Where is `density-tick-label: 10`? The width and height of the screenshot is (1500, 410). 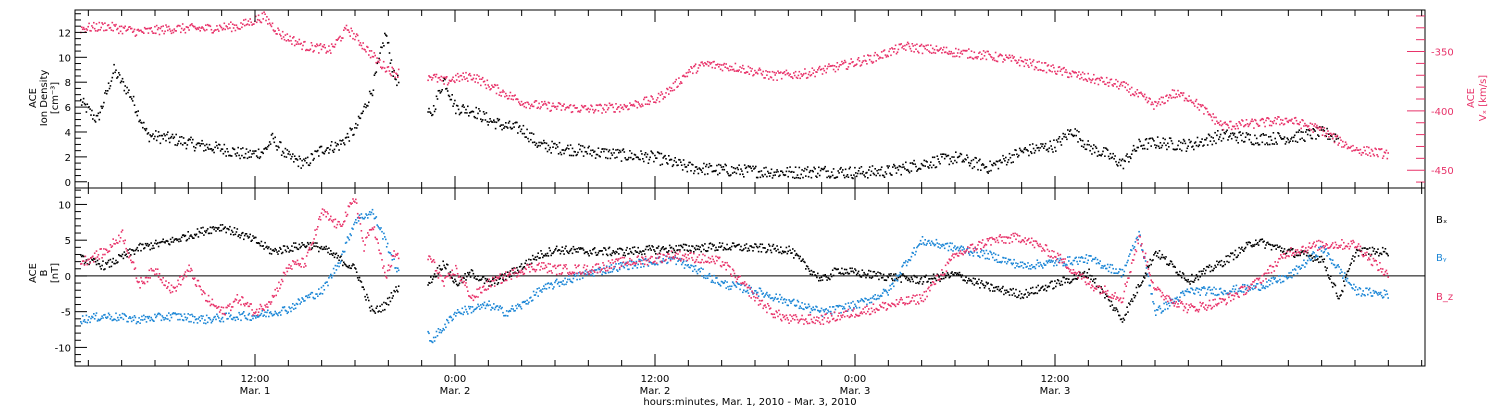
density-tick-label: 10 is located at coordinates (64, 58).